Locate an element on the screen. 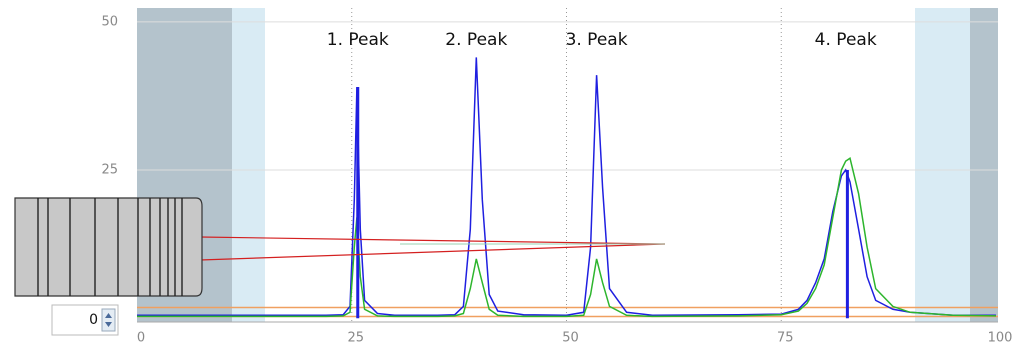 The image size is (1029, 349). x-tick-label: 50 is located at coordinates (570, 338).